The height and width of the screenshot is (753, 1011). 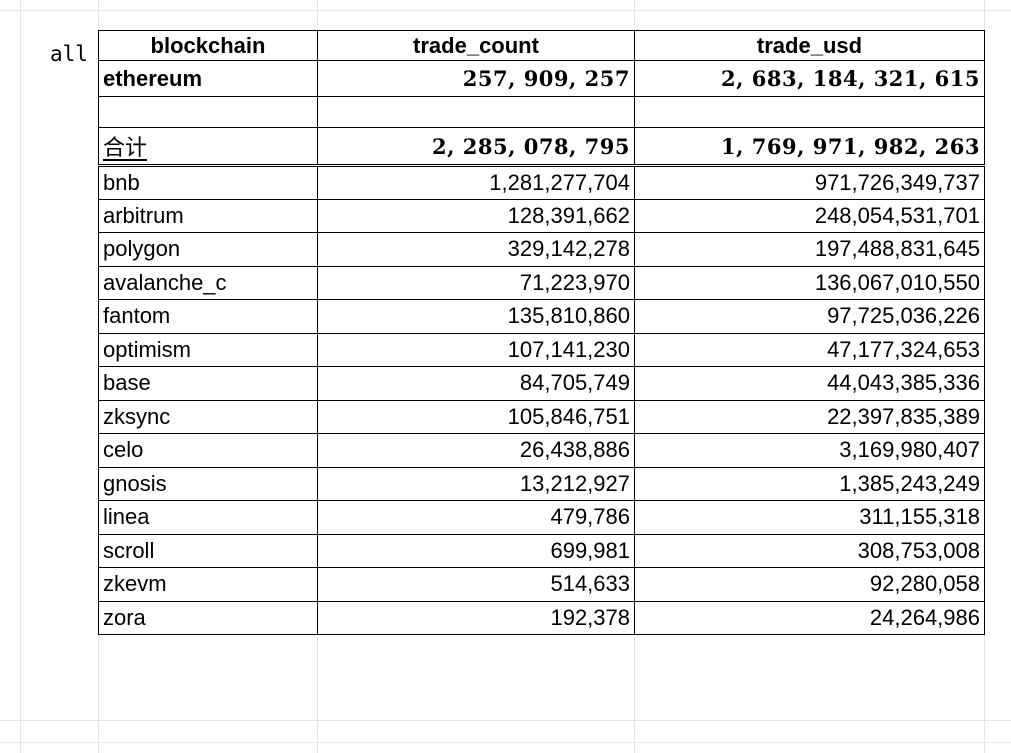 I want to click on blank-row, so click(x=541, y=112).